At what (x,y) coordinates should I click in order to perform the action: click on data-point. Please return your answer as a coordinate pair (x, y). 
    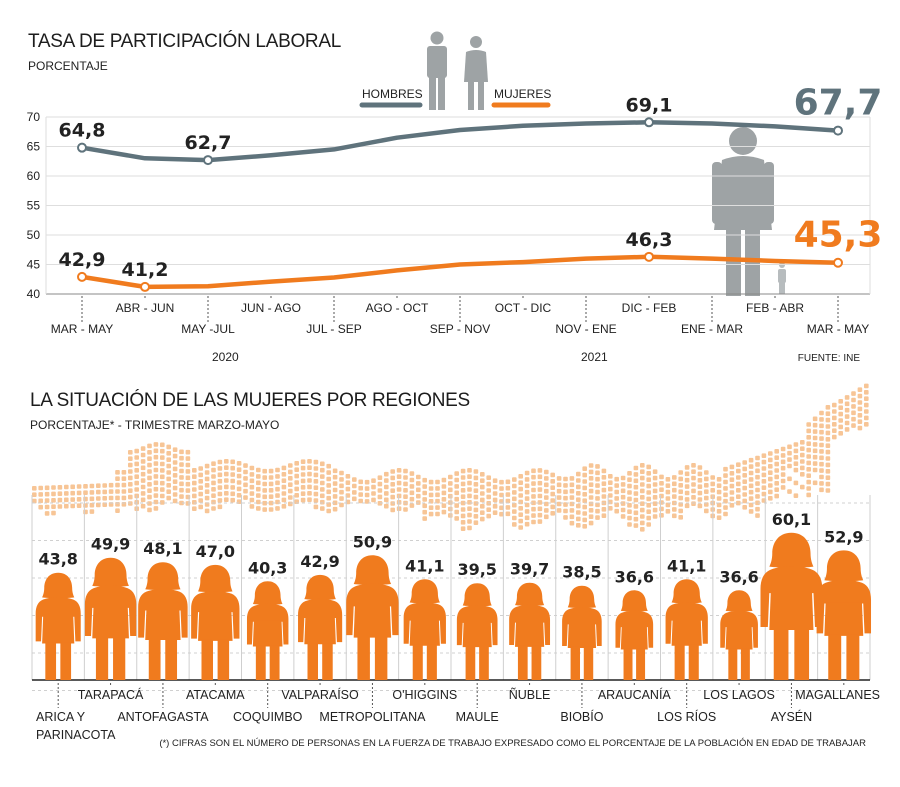
    Looking at the image, I should click on (82, 147).